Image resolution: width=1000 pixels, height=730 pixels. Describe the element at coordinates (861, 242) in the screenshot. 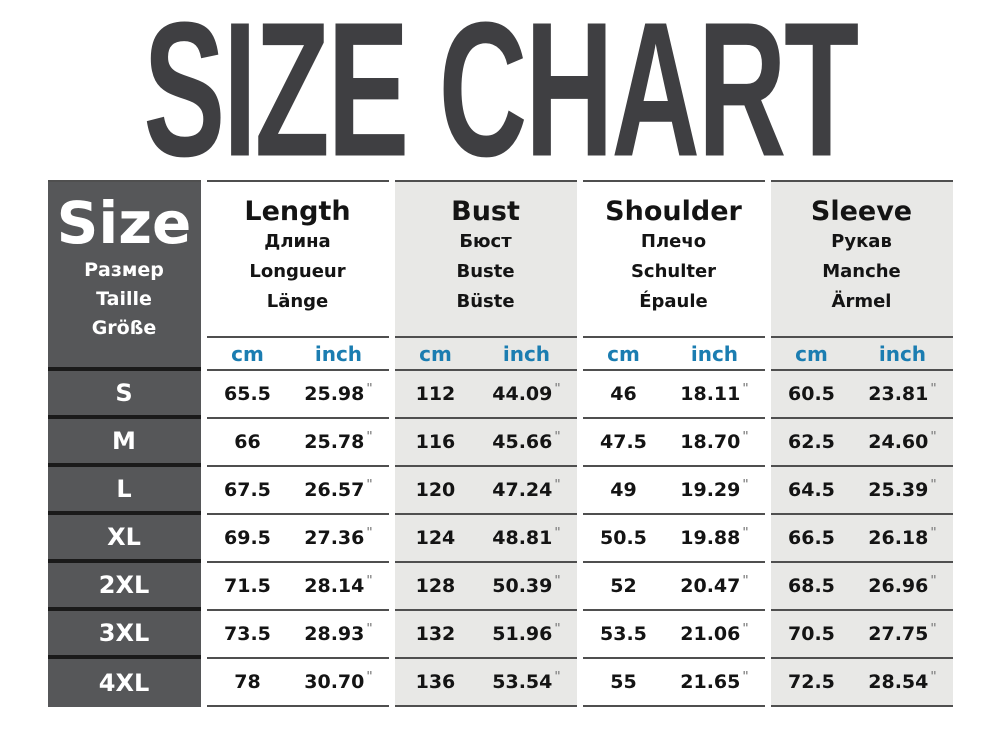

I see `sleeve-header-translation-ru: Рукав` at that location.